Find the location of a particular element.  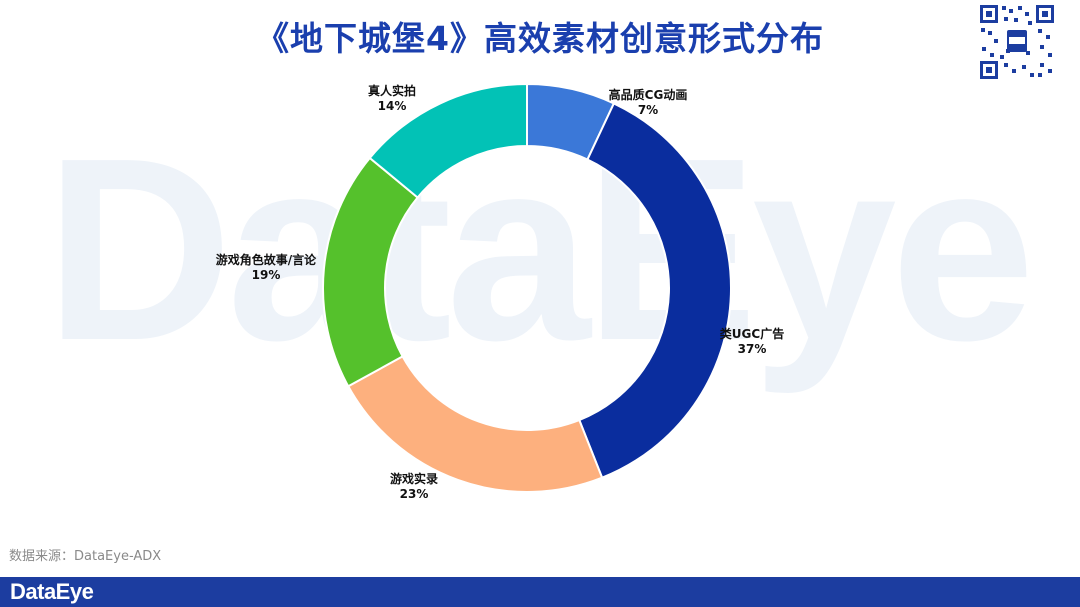

slice-label: 类UGC广告 is located at coordinates (752, 333).